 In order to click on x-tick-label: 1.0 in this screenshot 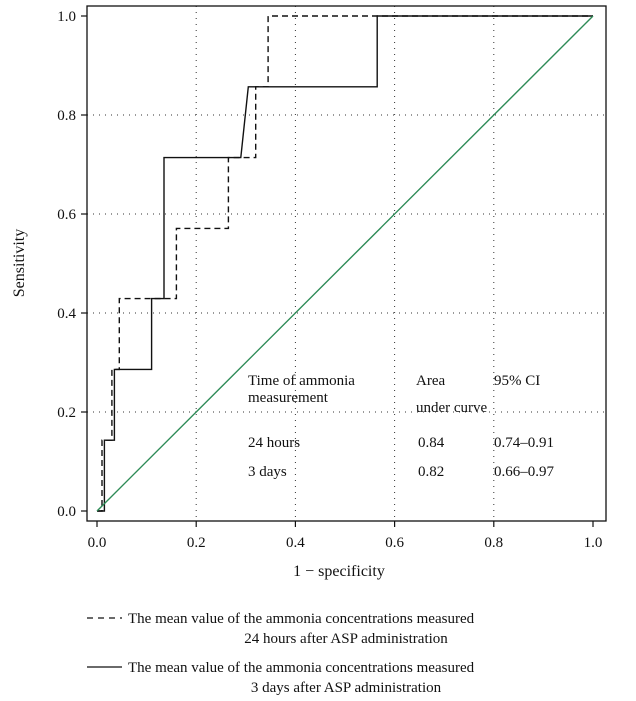, I will do `click(593, 543)`.